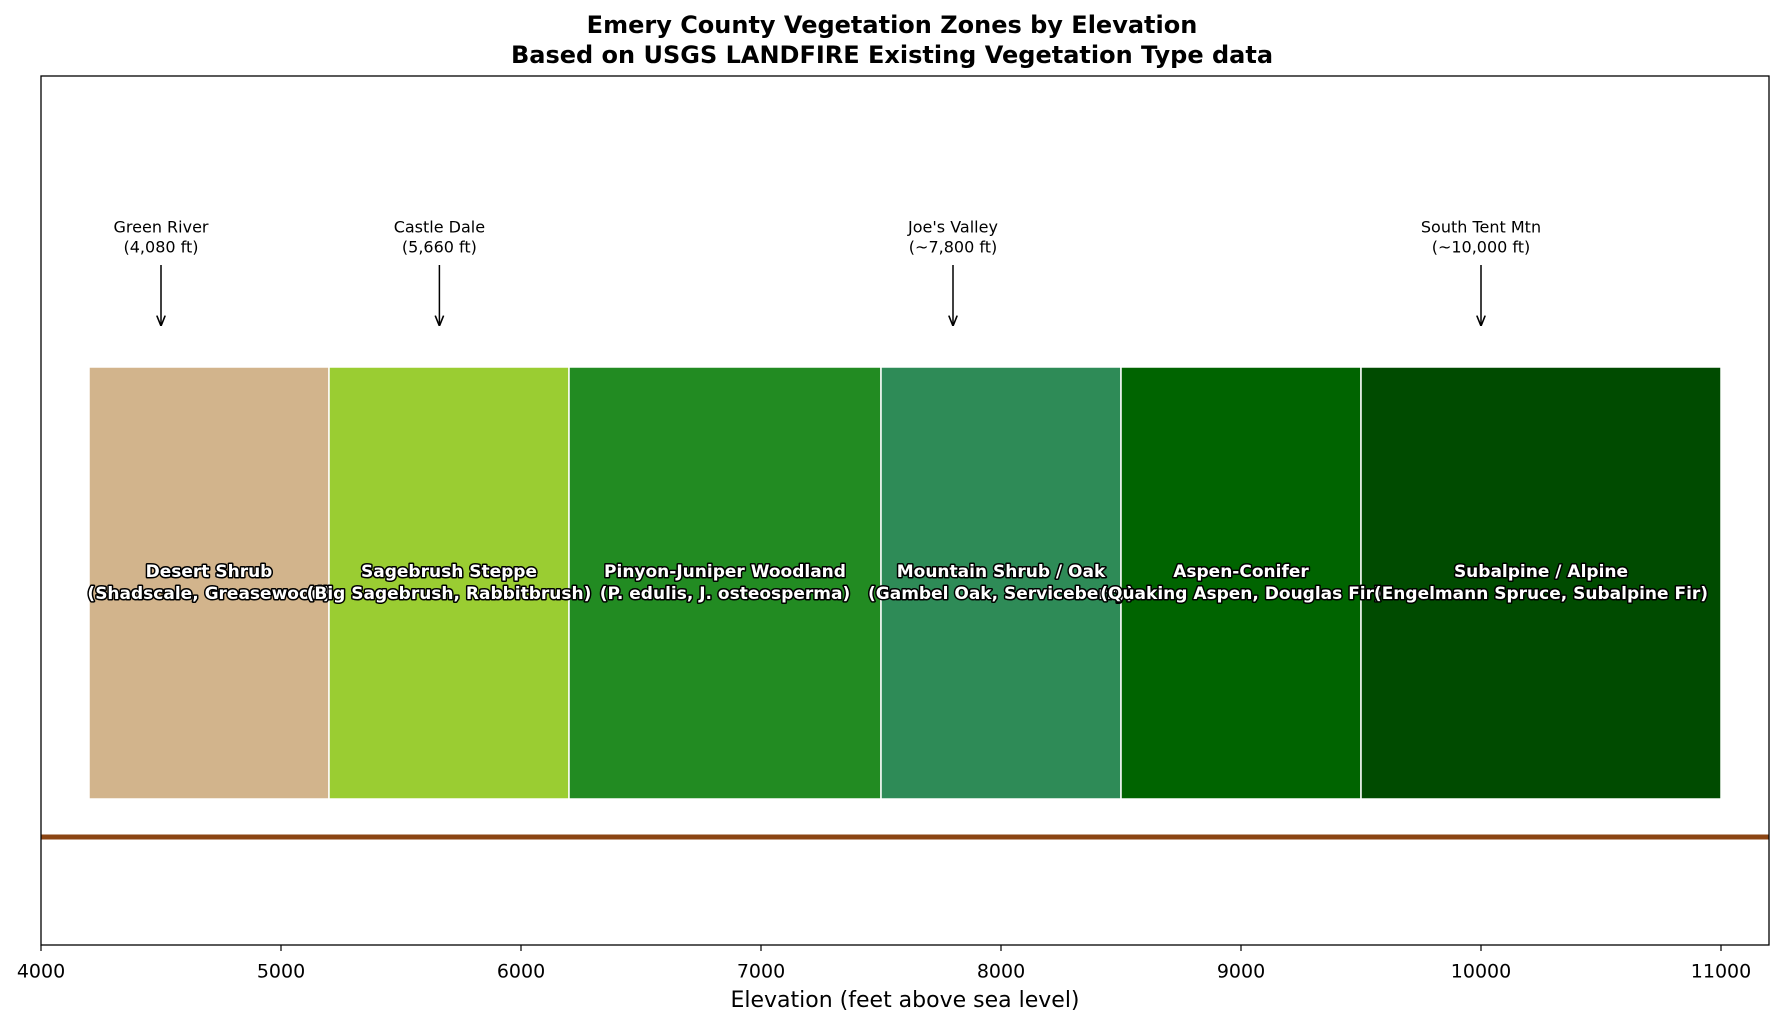 The width and height of the screenshot is (1785, 1028). I want to click on zone-species: (P. edulis, J. osteosperma), so click(725, 594).